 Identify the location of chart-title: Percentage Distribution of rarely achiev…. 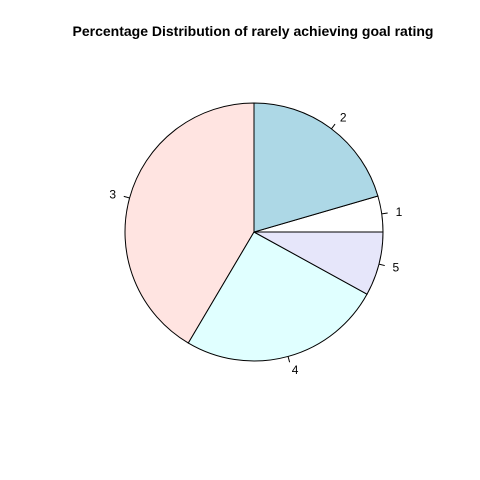
(253, 31).